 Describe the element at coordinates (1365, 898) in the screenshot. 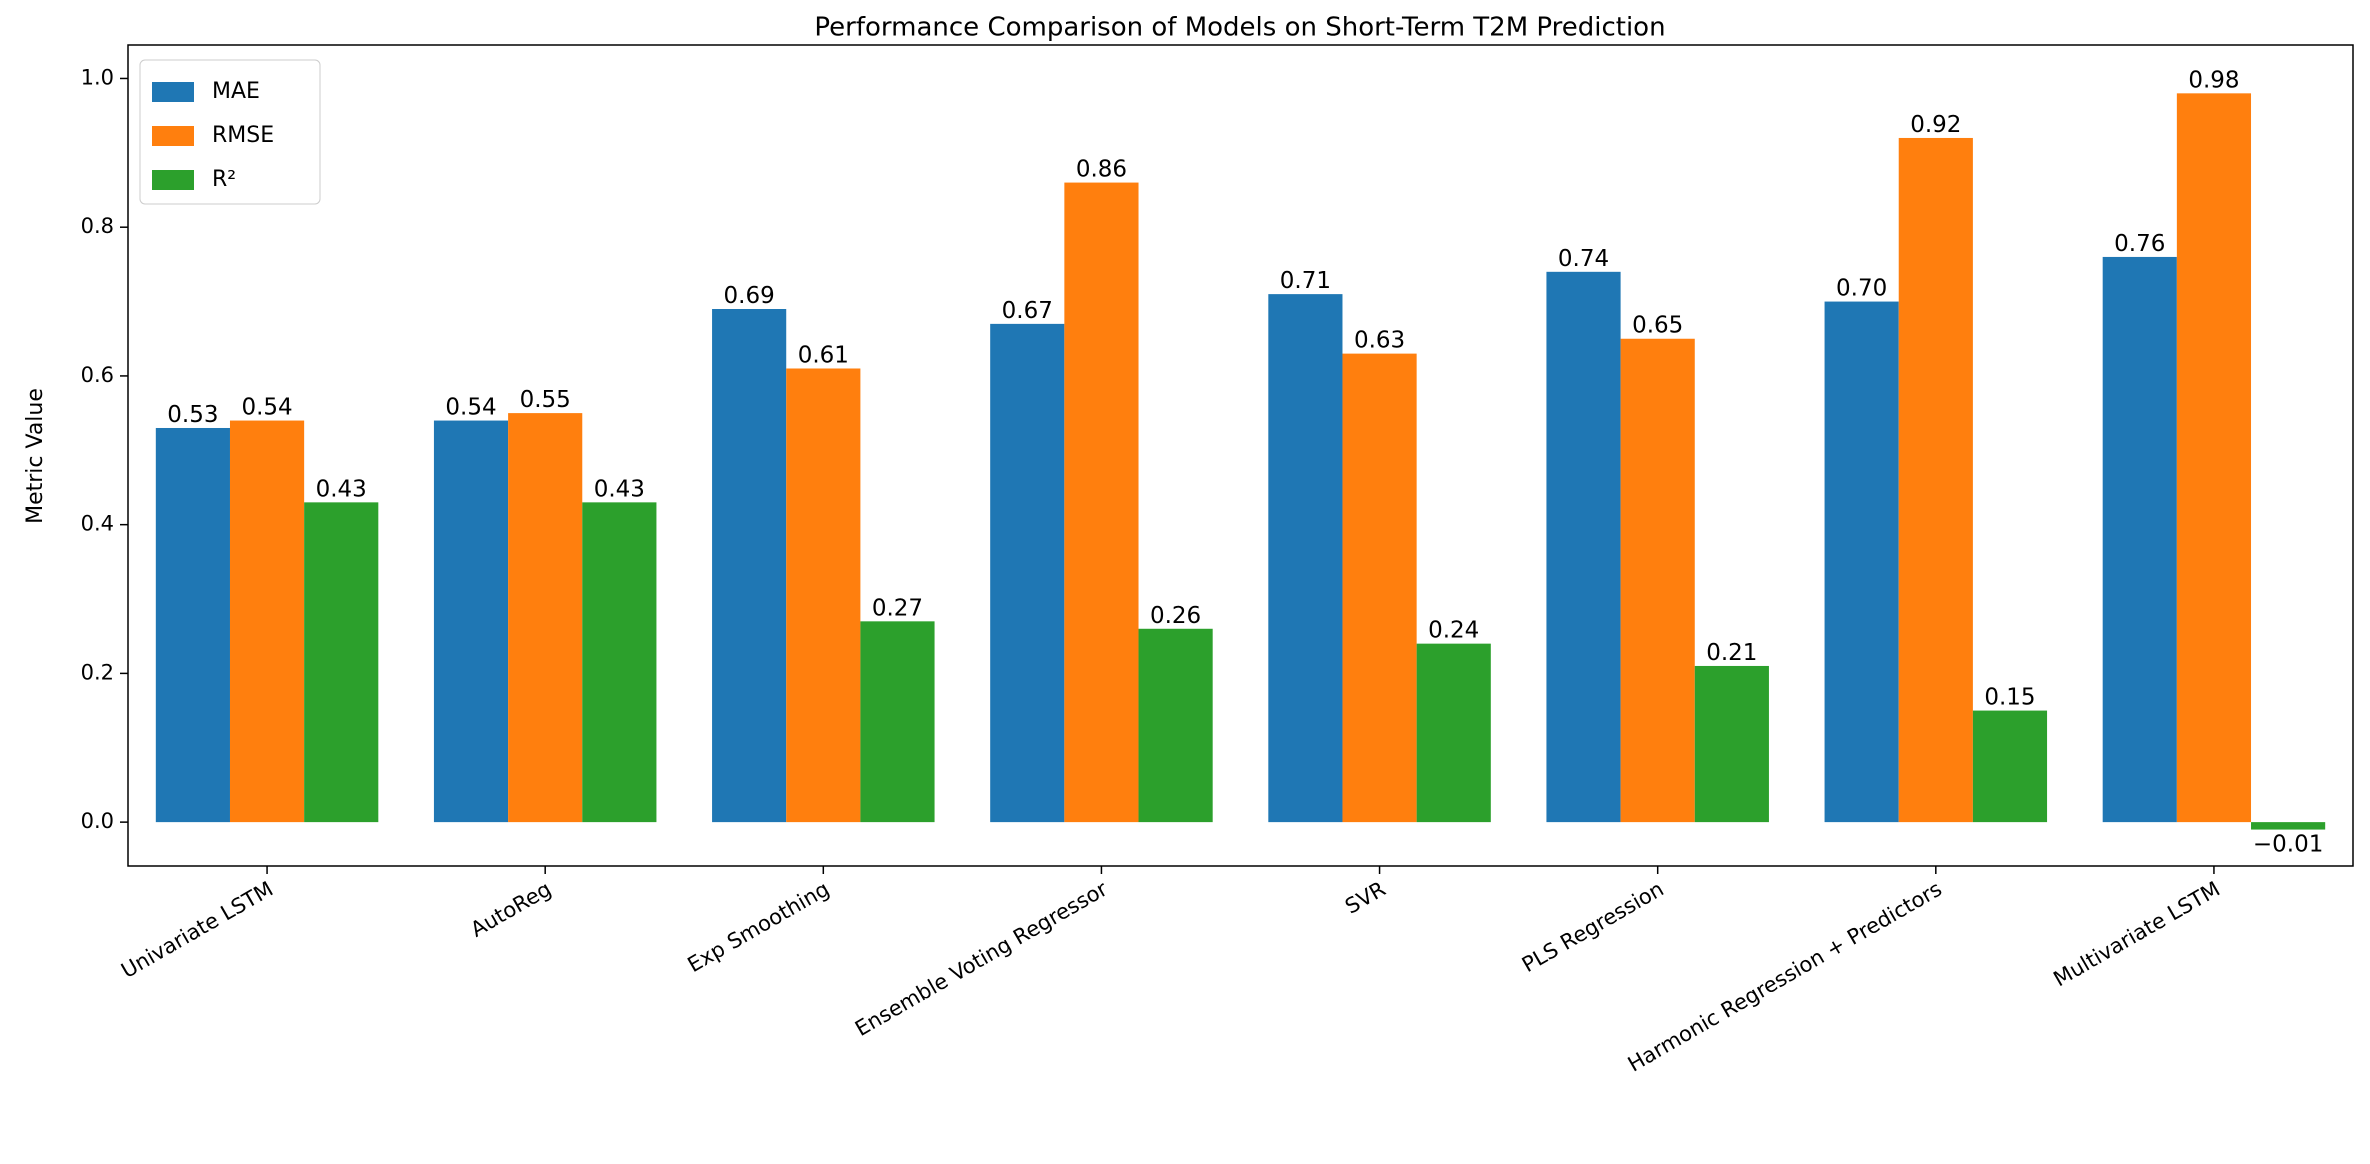

I see `x-tick-label: SVR` at that location.